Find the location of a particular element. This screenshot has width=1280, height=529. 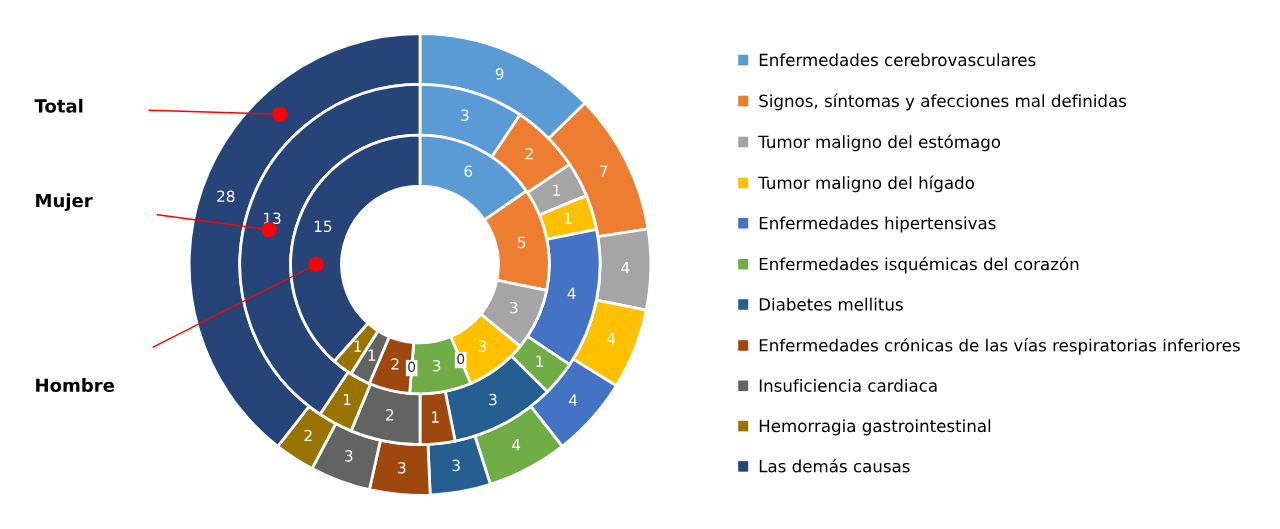

text: Mujer is located at coordinates (64, 202).